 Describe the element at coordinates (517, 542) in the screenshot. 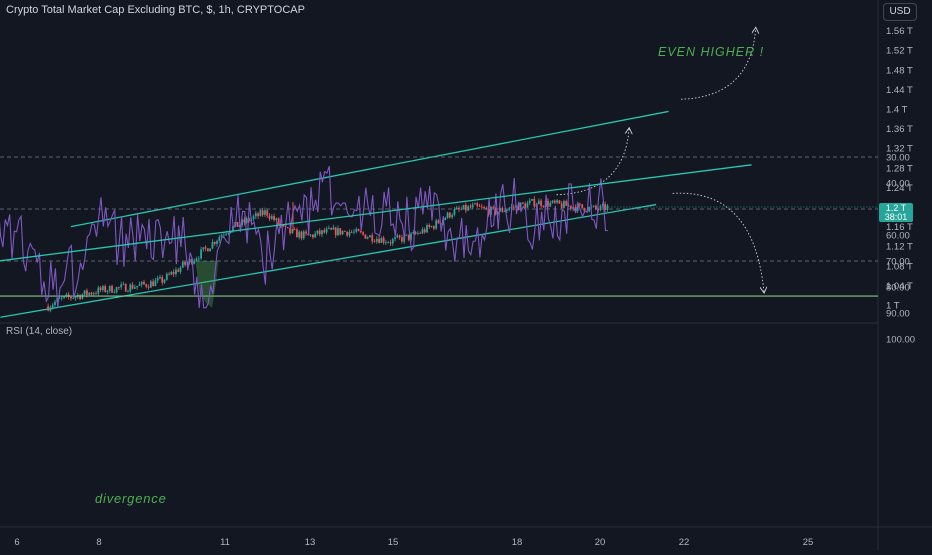

I see `time-tick-label: 18` at that location.